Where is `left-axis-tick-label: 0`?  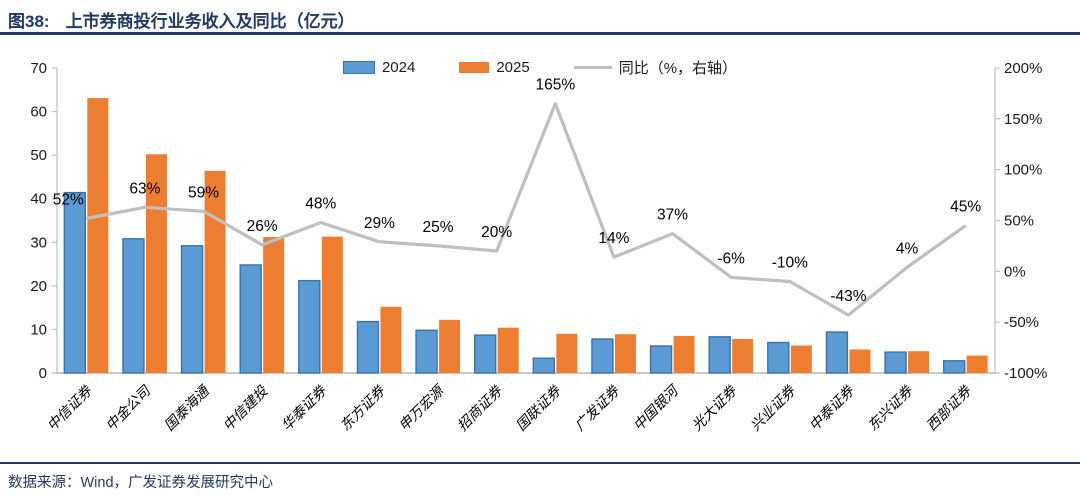
left-axis-tick-label: 0 is located at coordinates (43, 373).